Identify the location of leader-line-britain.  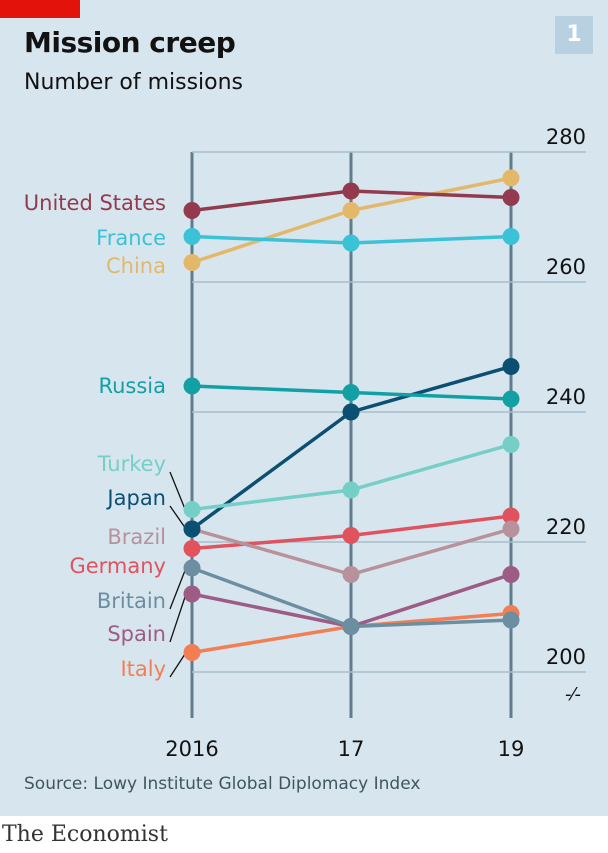
(178, 588).